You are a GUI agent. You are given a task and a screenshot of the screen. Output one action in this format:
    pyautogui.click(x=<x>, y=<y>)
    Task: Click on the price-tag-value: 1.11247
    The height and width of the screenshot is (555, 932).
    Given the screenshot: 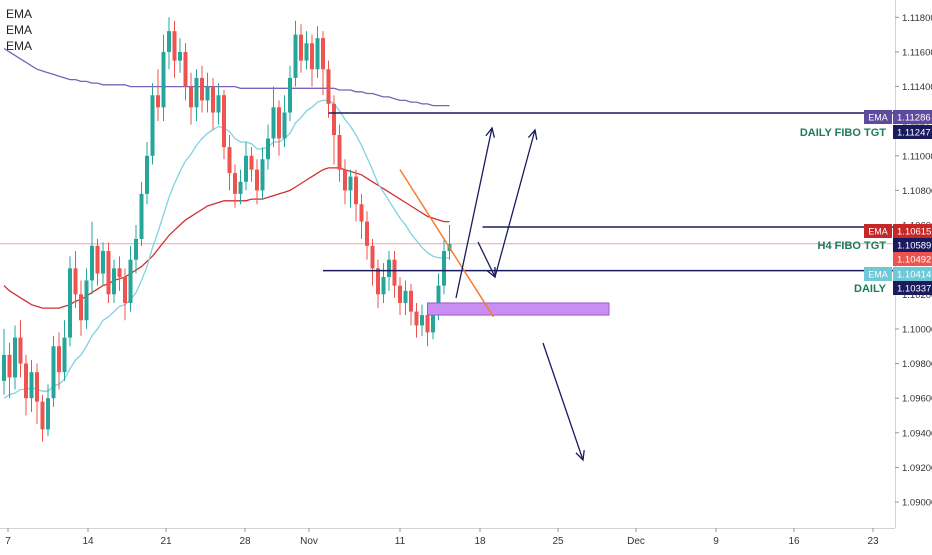 What is the action you would take?
    pyautogui.click(x=914, y=133)
    